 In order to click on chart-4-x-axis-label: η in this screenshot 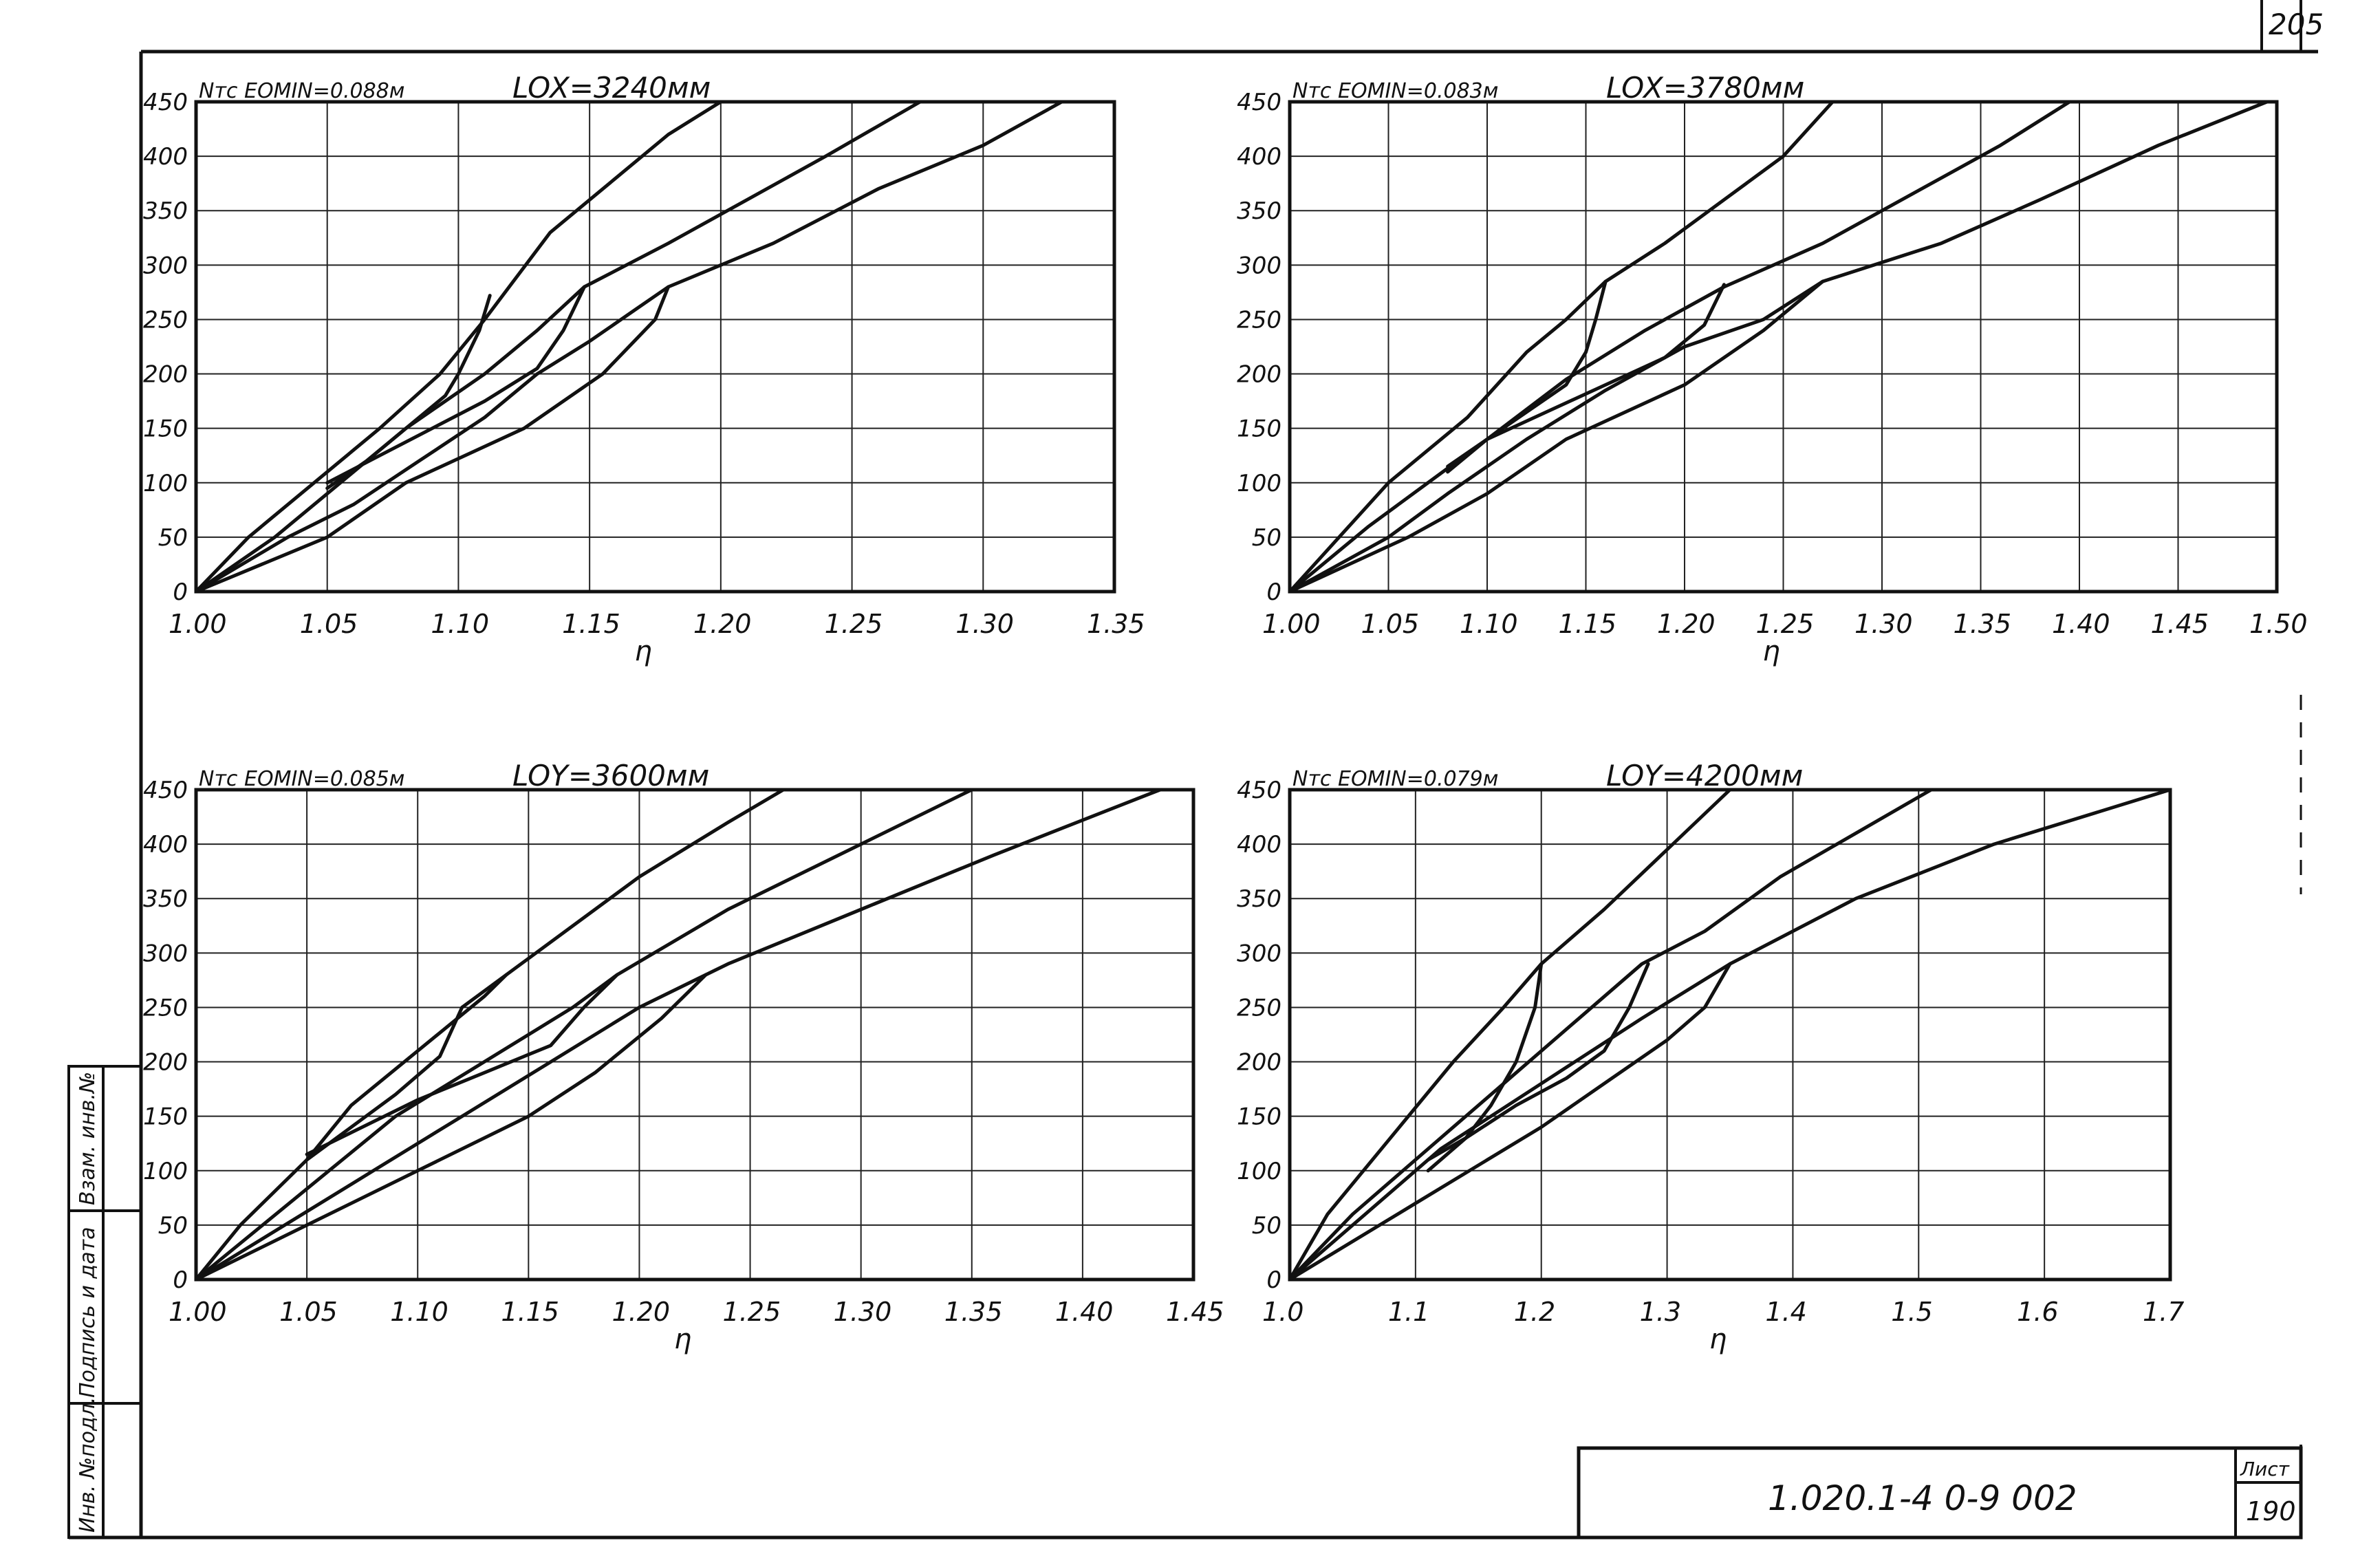, I will do `click(1718, 1340)`.